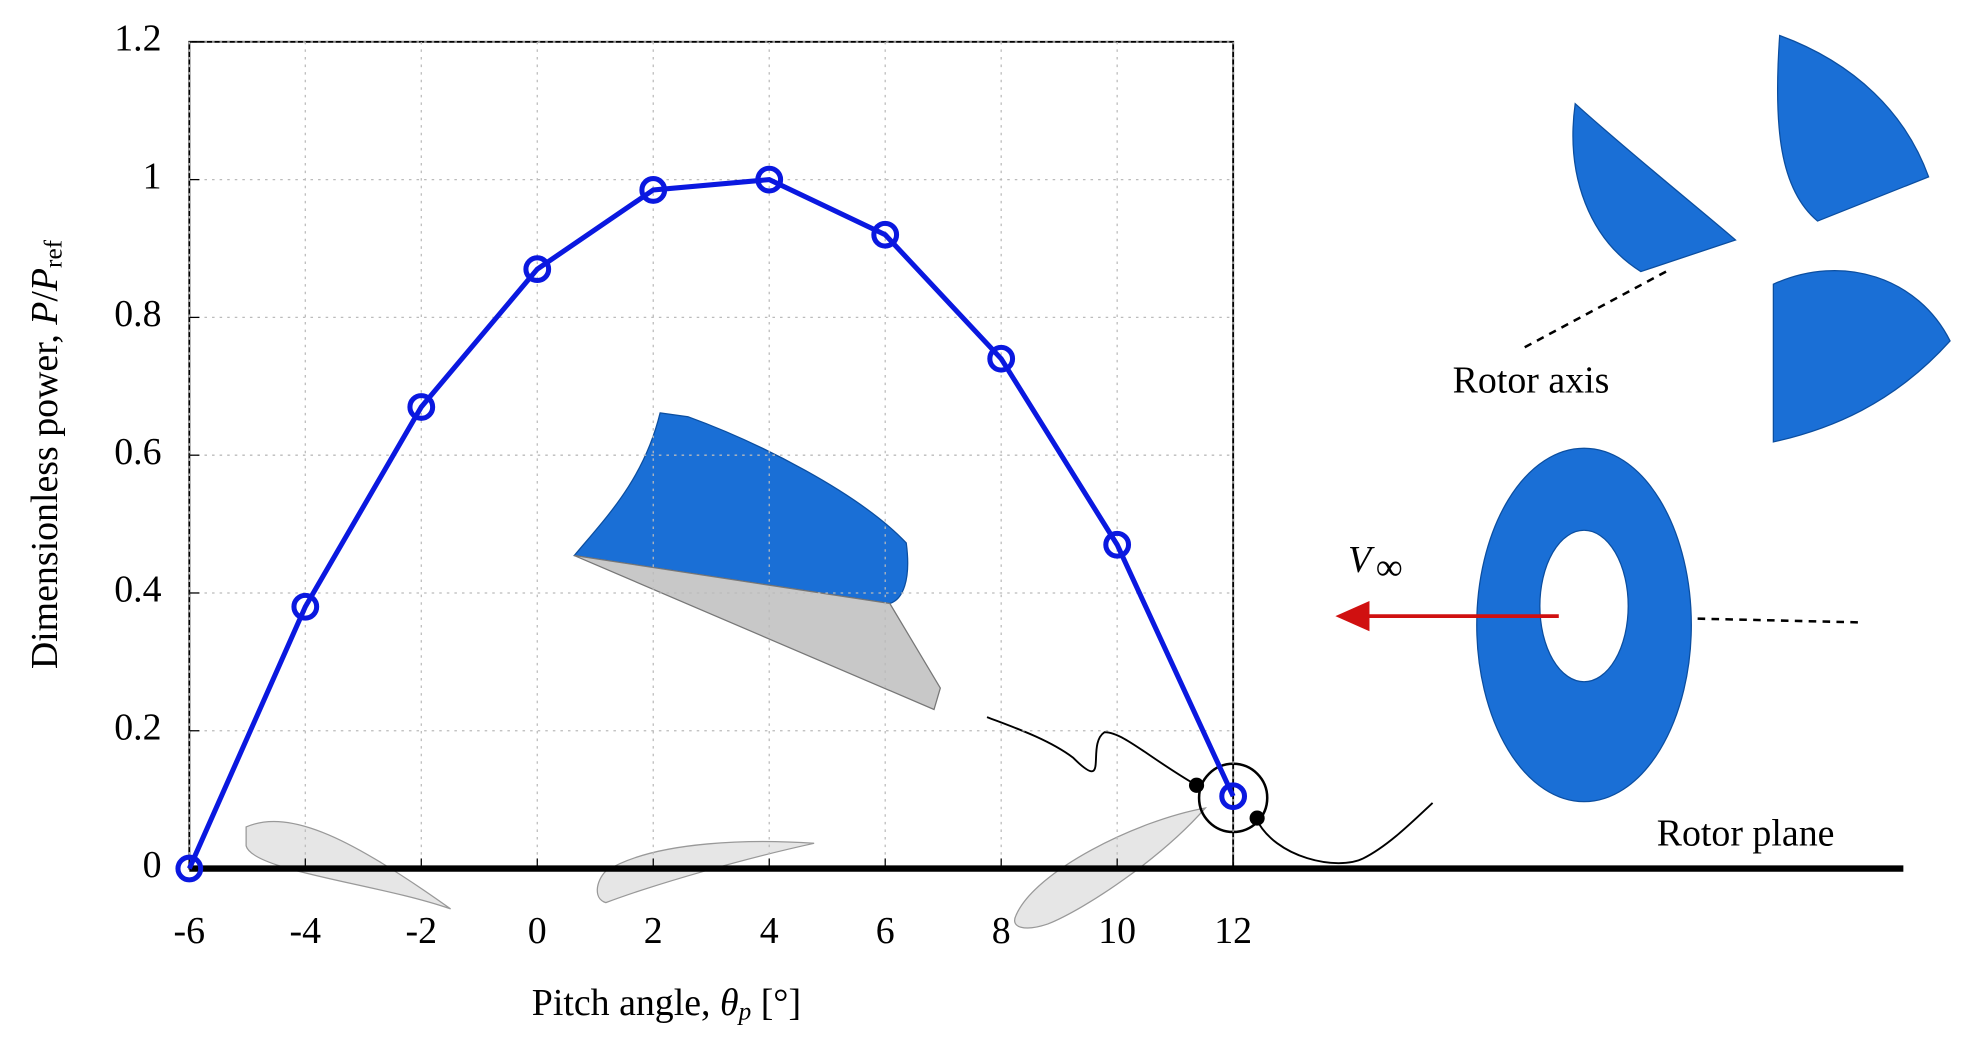  What do you see at coordinates (152, 865) in the screenshot?
I see `y-tick-label: 0` at bounding box center [152, 865].